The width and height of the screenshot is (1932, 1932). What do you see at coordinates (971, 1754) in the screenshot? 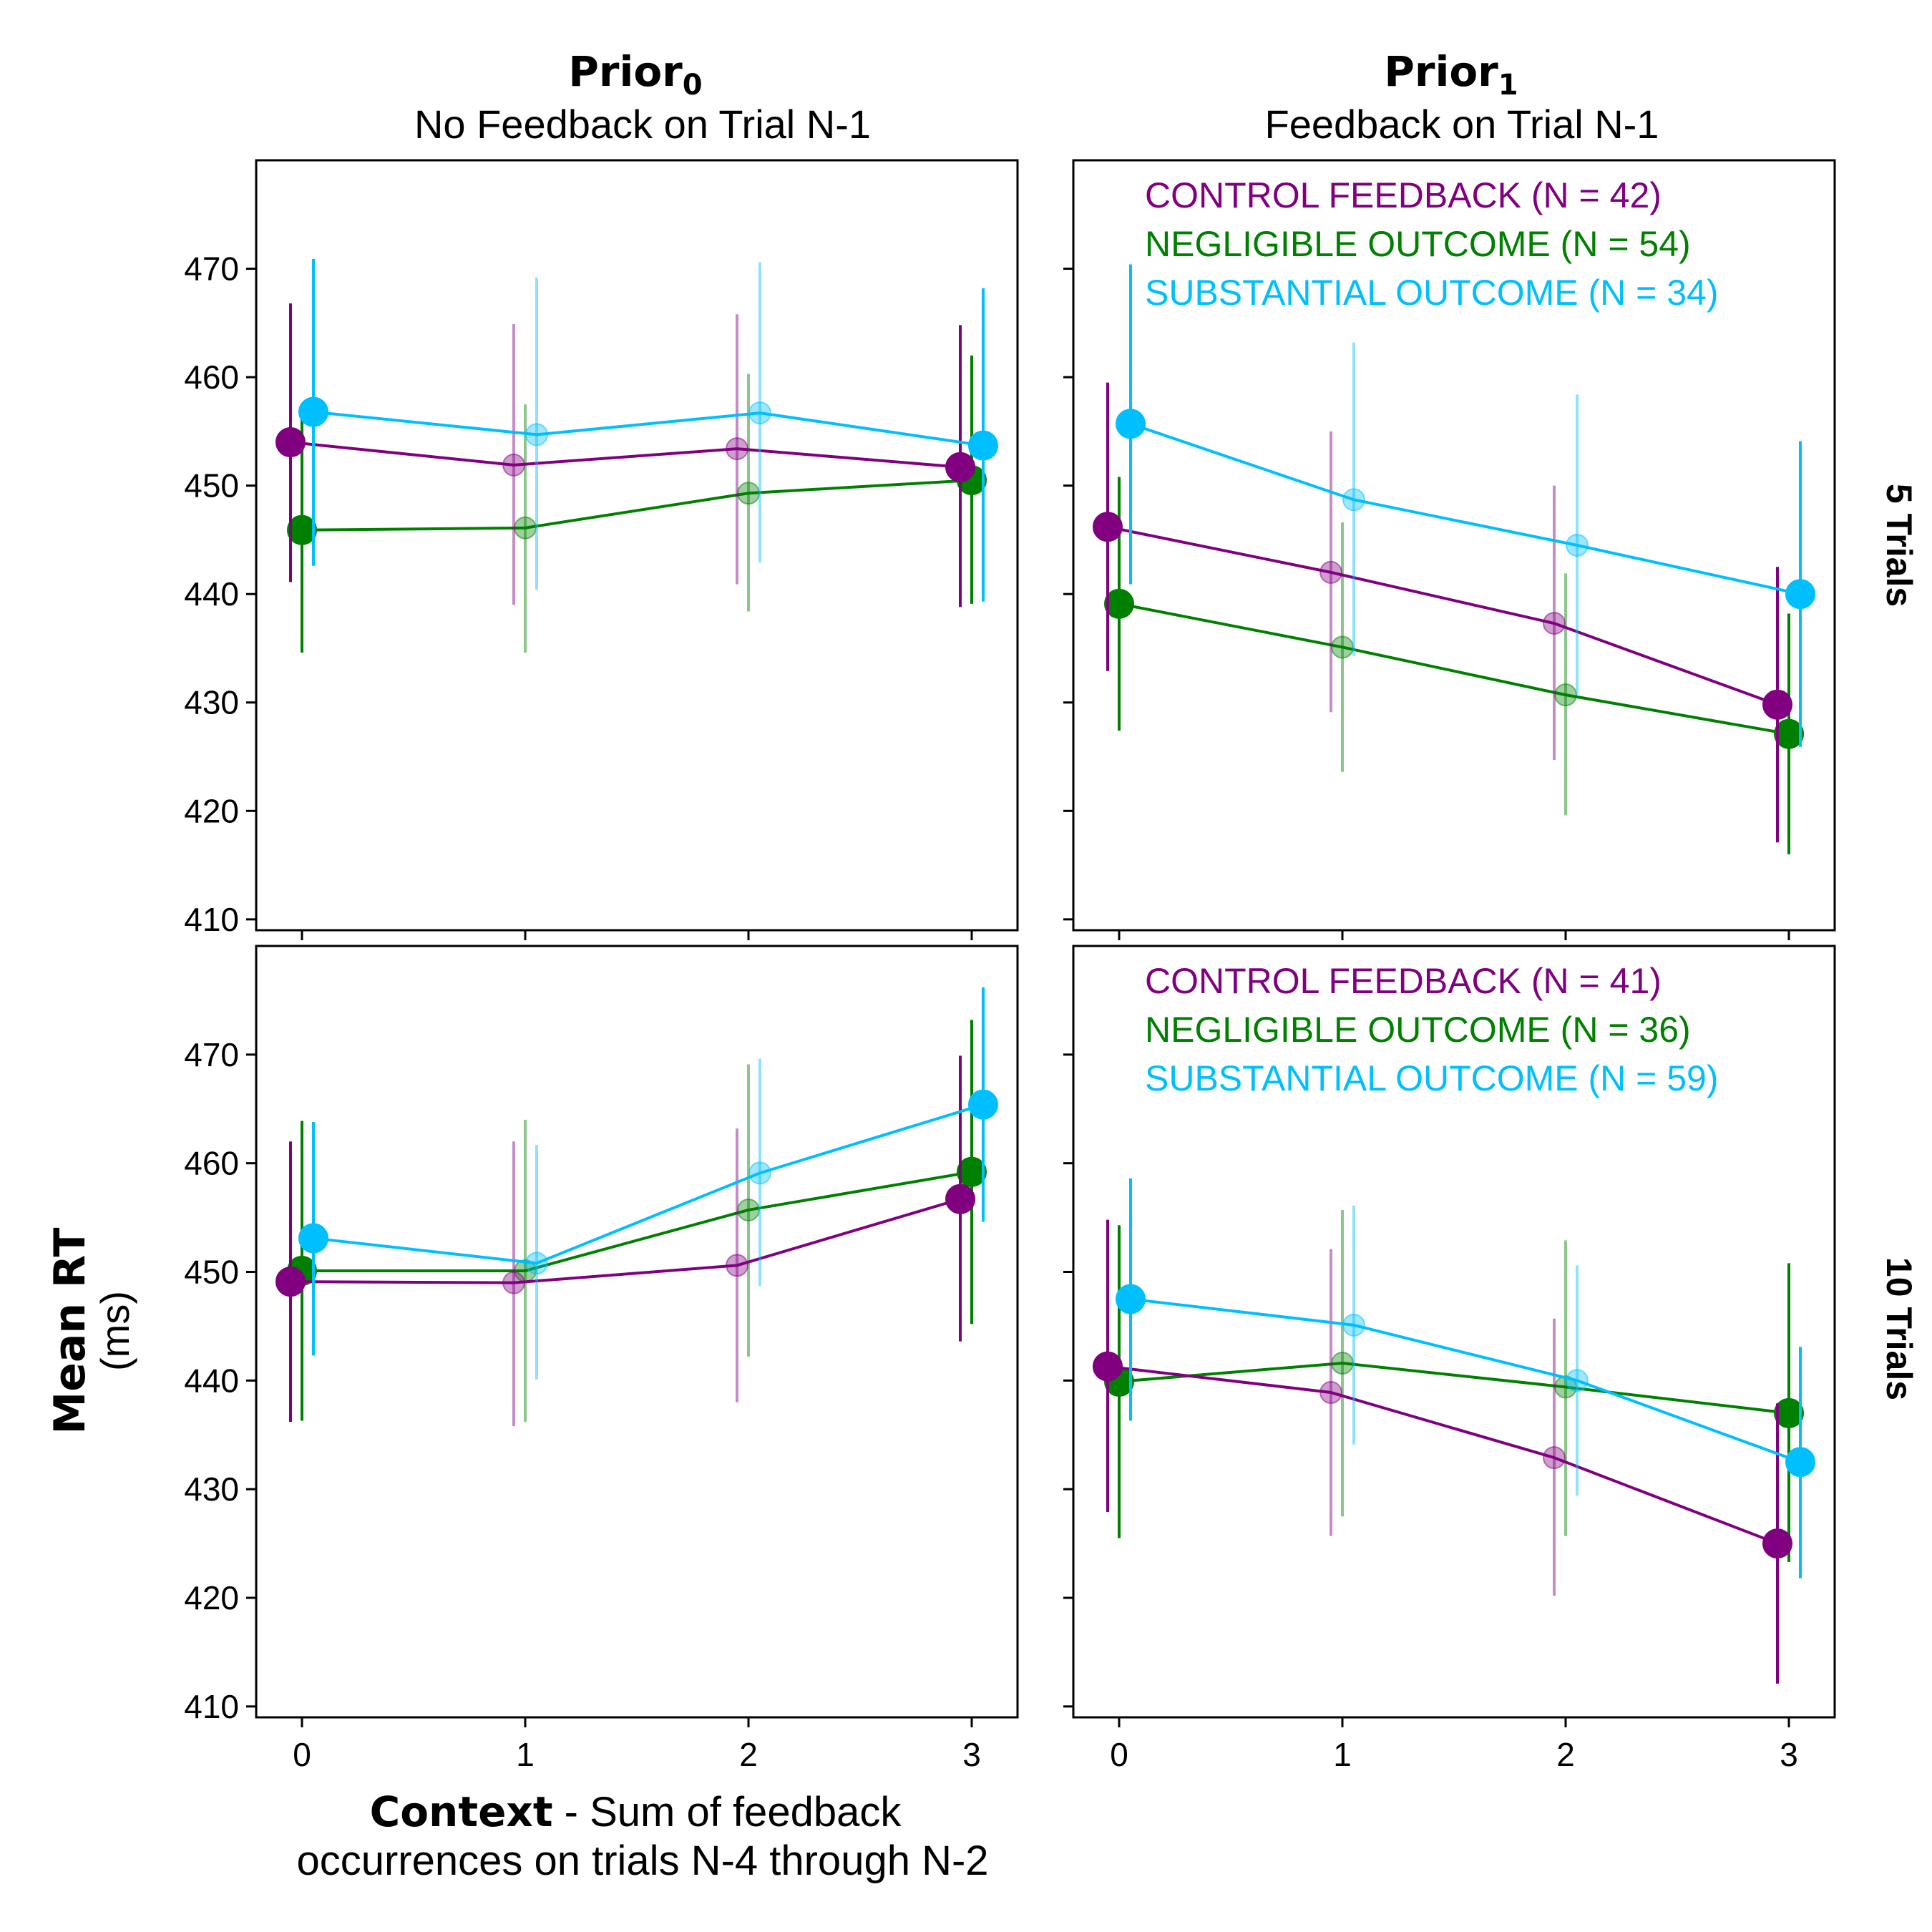
I see `x-tick-label: 3` at bounding box center [971, 1754].